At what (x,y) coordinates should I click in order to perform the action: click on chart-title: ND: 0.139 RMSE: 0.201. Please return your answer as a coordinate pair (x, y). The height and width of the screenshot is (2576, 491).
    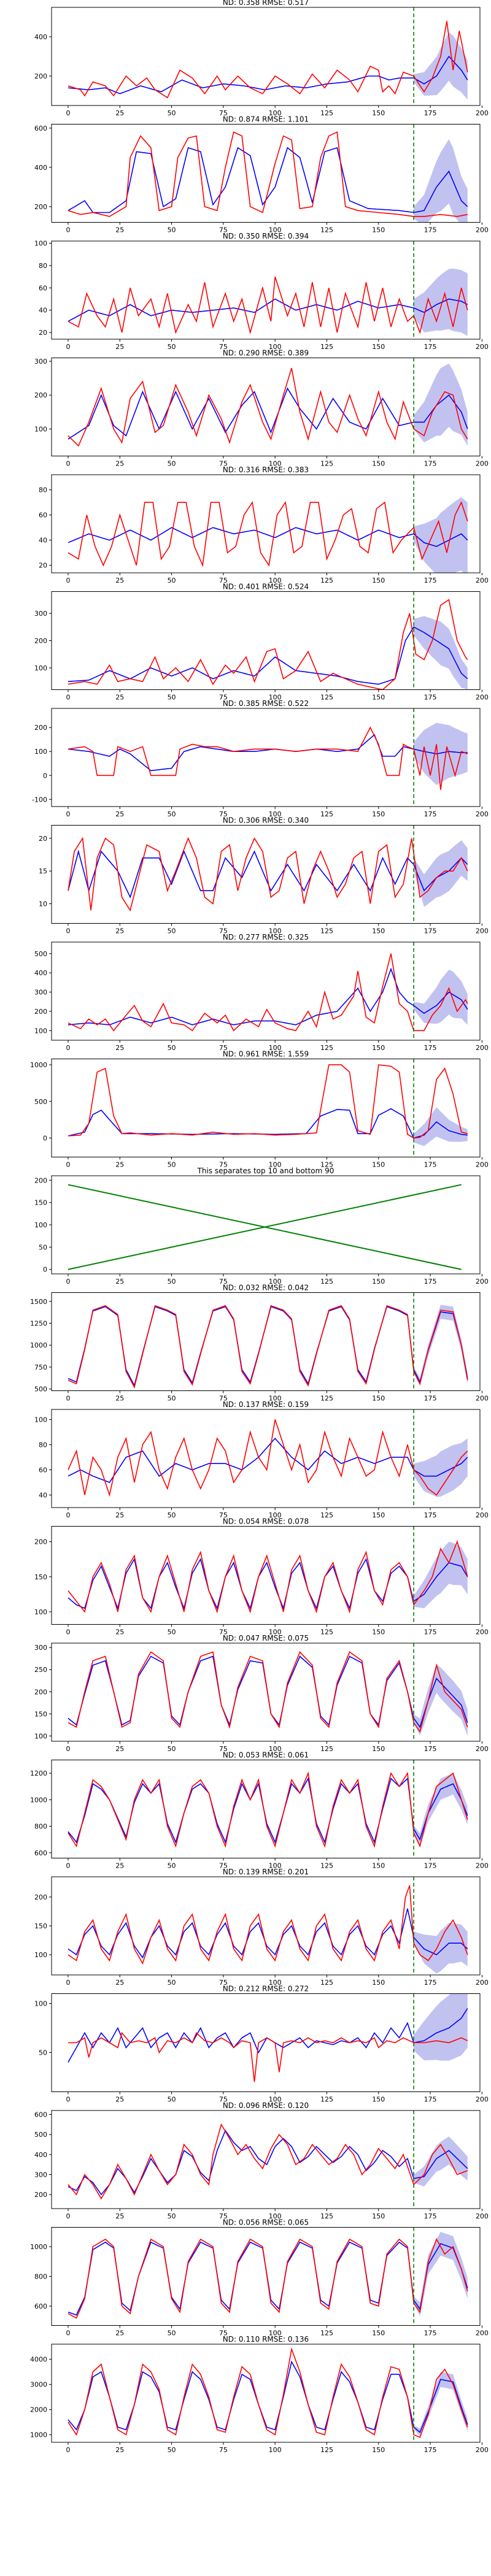
    Looking at the image, I should click on (266, 1872).